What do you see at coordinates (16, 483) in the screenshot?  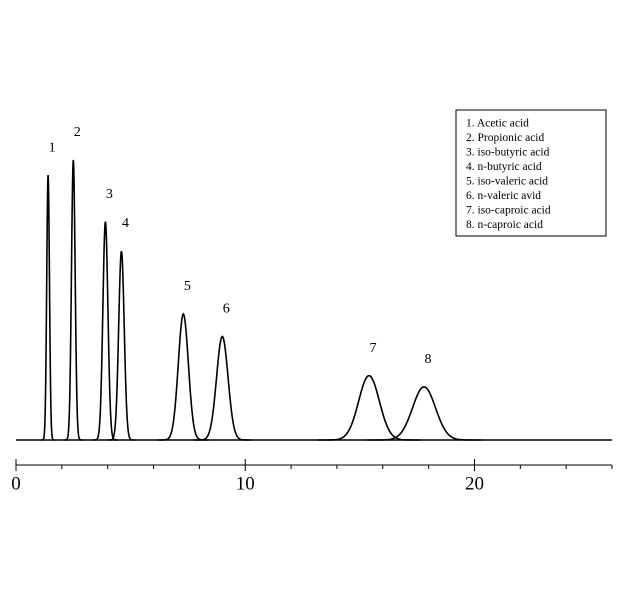 I see `x-tick-label: 0` at bounding box center [16, 483].